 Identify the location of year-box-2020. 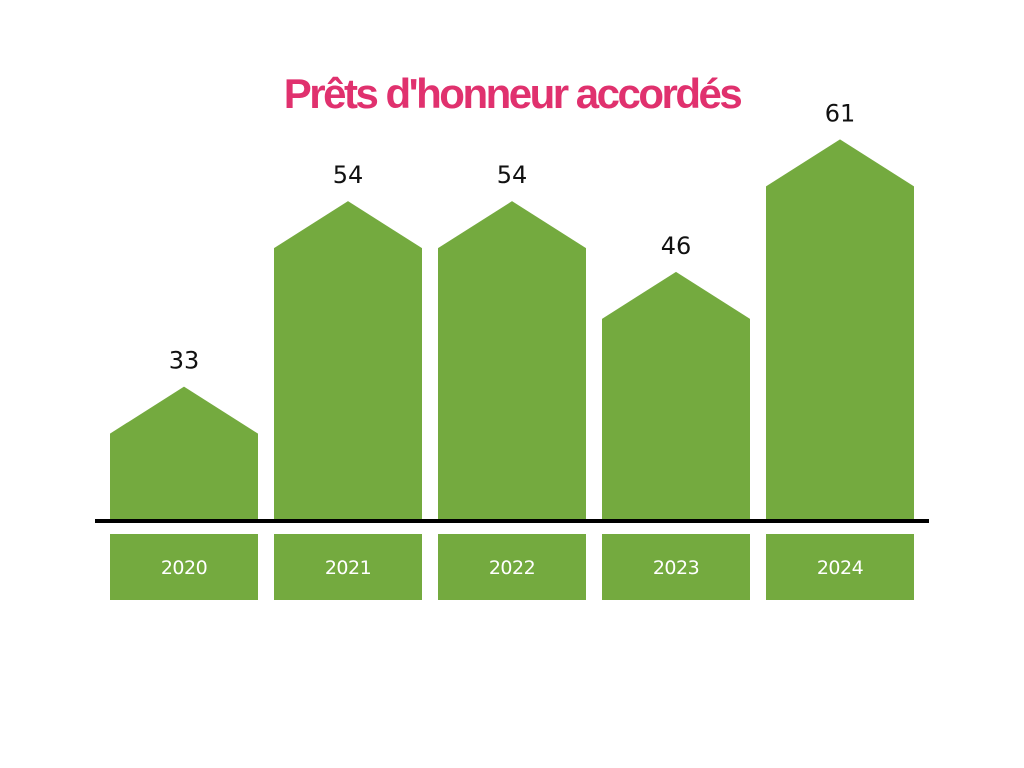
(184, 567).